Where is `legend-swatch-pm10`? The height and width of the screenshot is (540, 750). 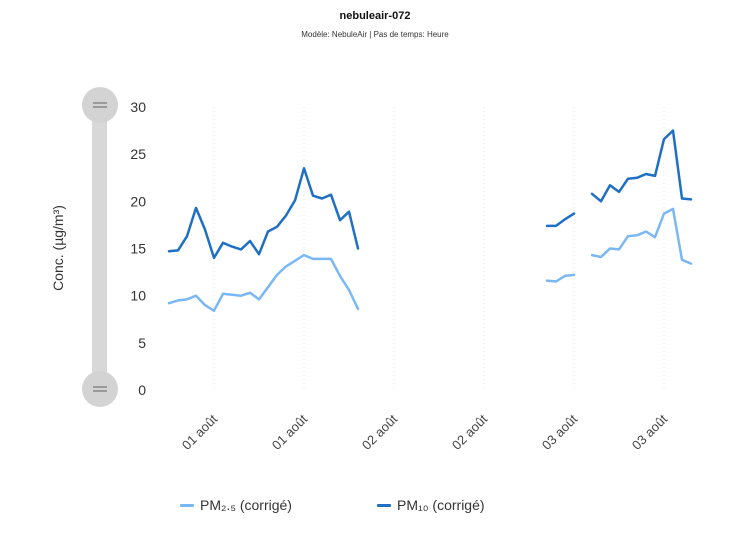 legend-swatch-pm10 is located at coordinates (384, 505).